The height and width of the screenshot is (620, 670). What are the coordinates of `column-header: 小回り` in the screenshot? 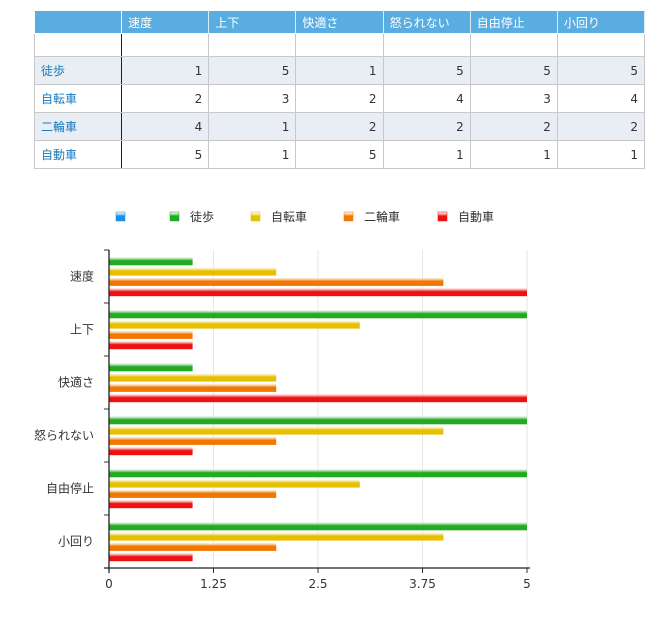 It's located at (601, 22).